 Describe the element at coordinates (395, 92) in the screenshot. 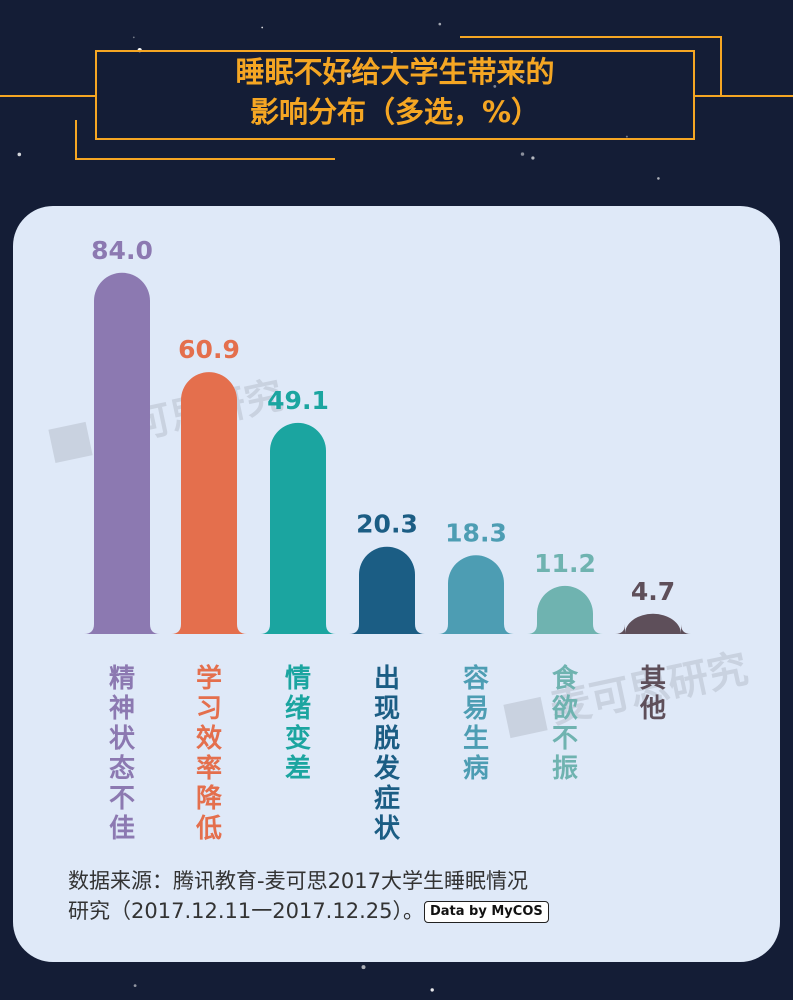

I see `chart-title: 睡眠不好给大学生带来的 影响分布（多选，%）` at that location.